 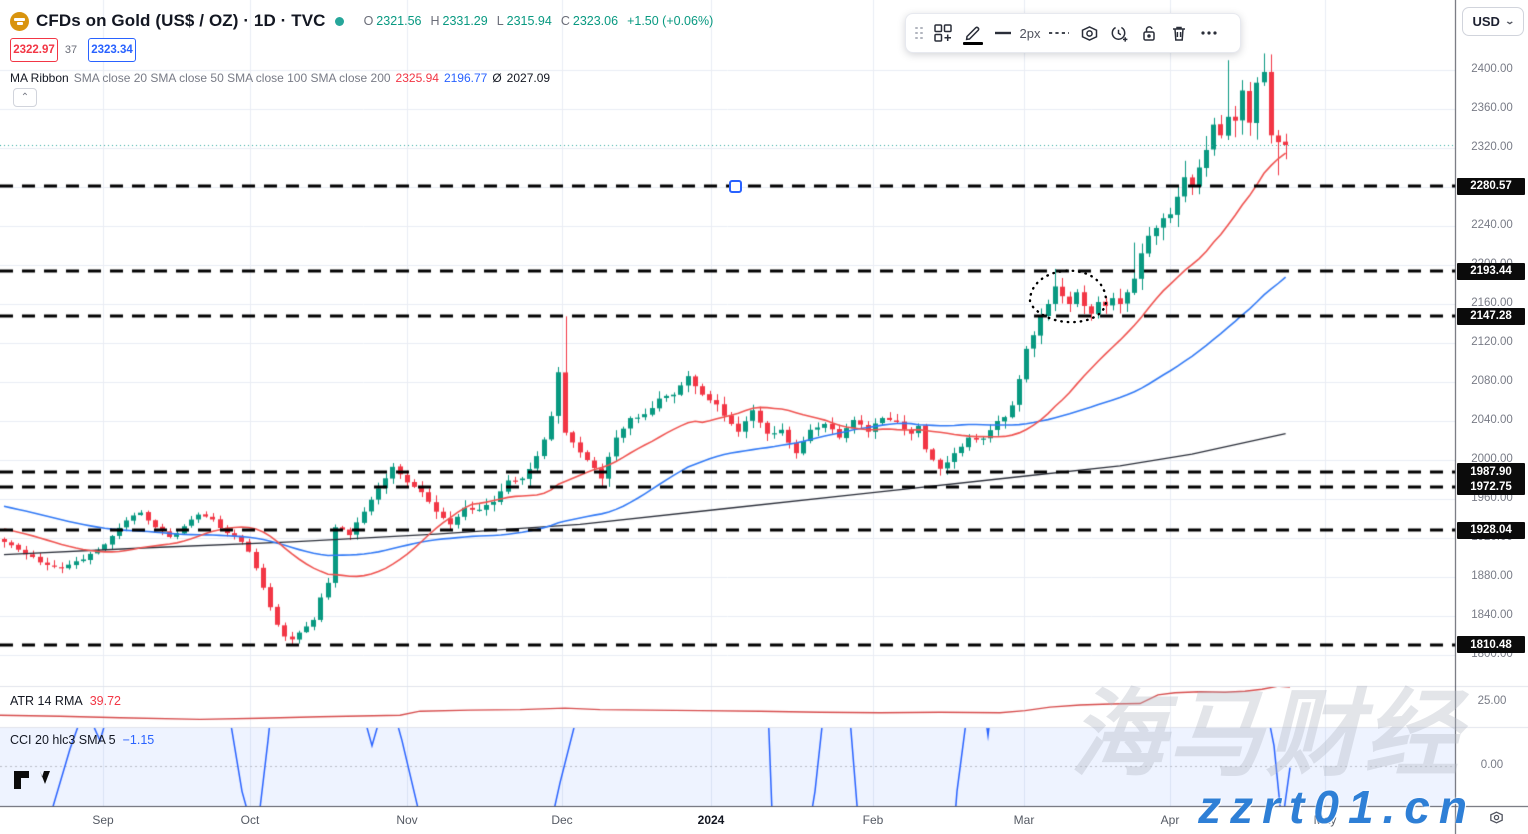 What do you see at coordinates (1149, 33) in the screenshot?
I see `unlock-icon` at bounding box center [1149, 33].